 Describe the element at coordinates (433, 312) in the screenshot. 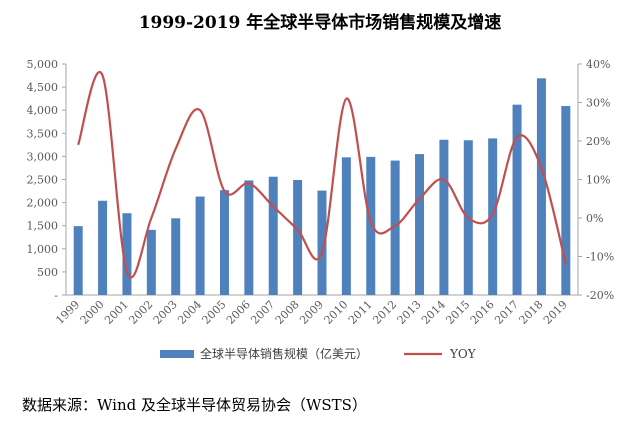

I see `x-tick-label: 2014` at that location.